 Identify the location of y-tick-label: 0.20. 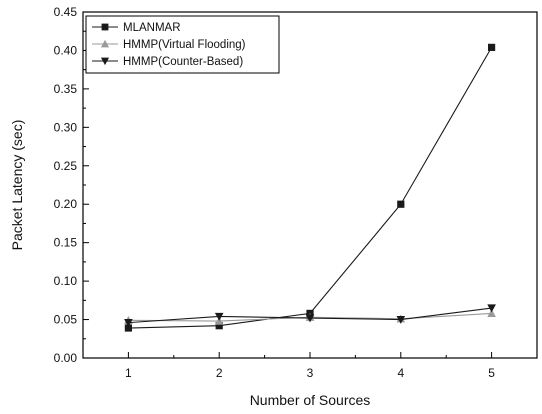
(66, 204).